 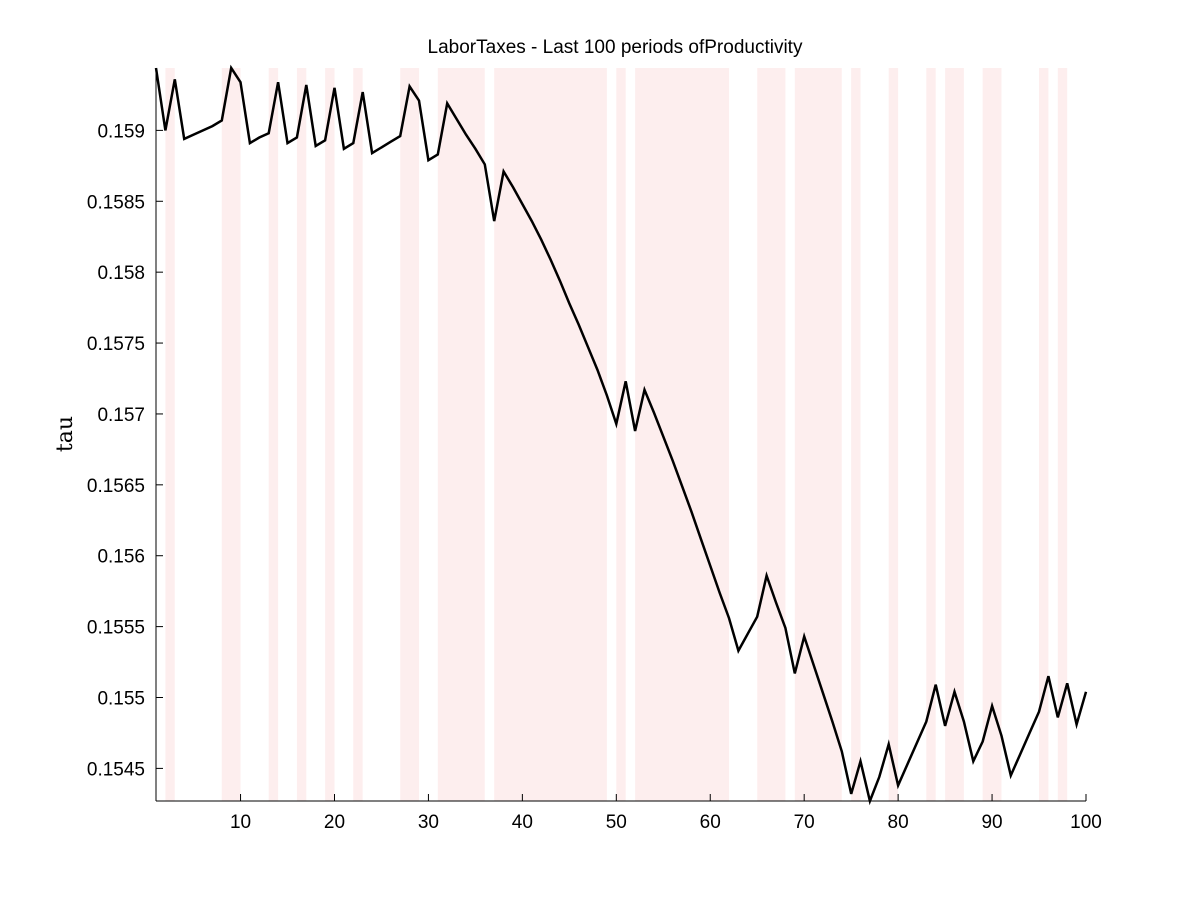 What do you see at coordinates (116, 769) in the screenshot?
I see `y-tick-label: 0.1545` at bounding box center [116, 769].